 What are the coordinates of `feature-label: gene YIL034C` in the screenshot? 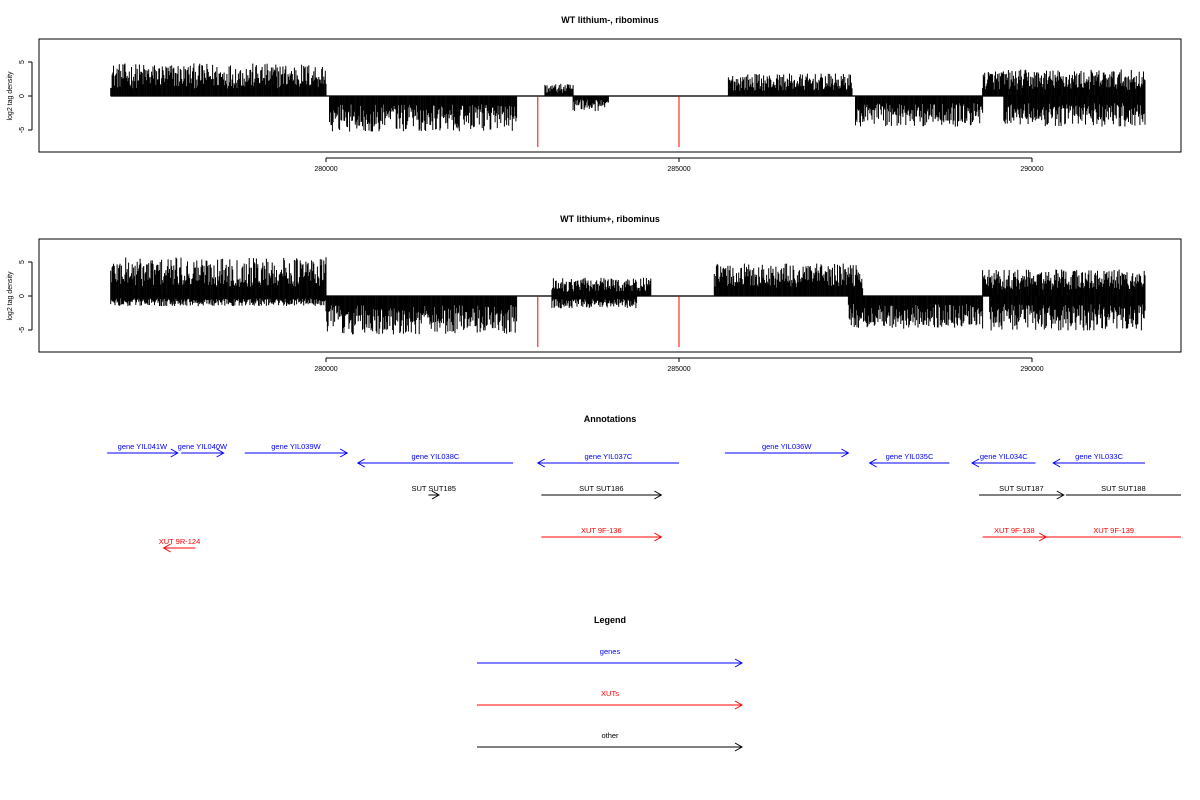 It's located at (1004, 456).